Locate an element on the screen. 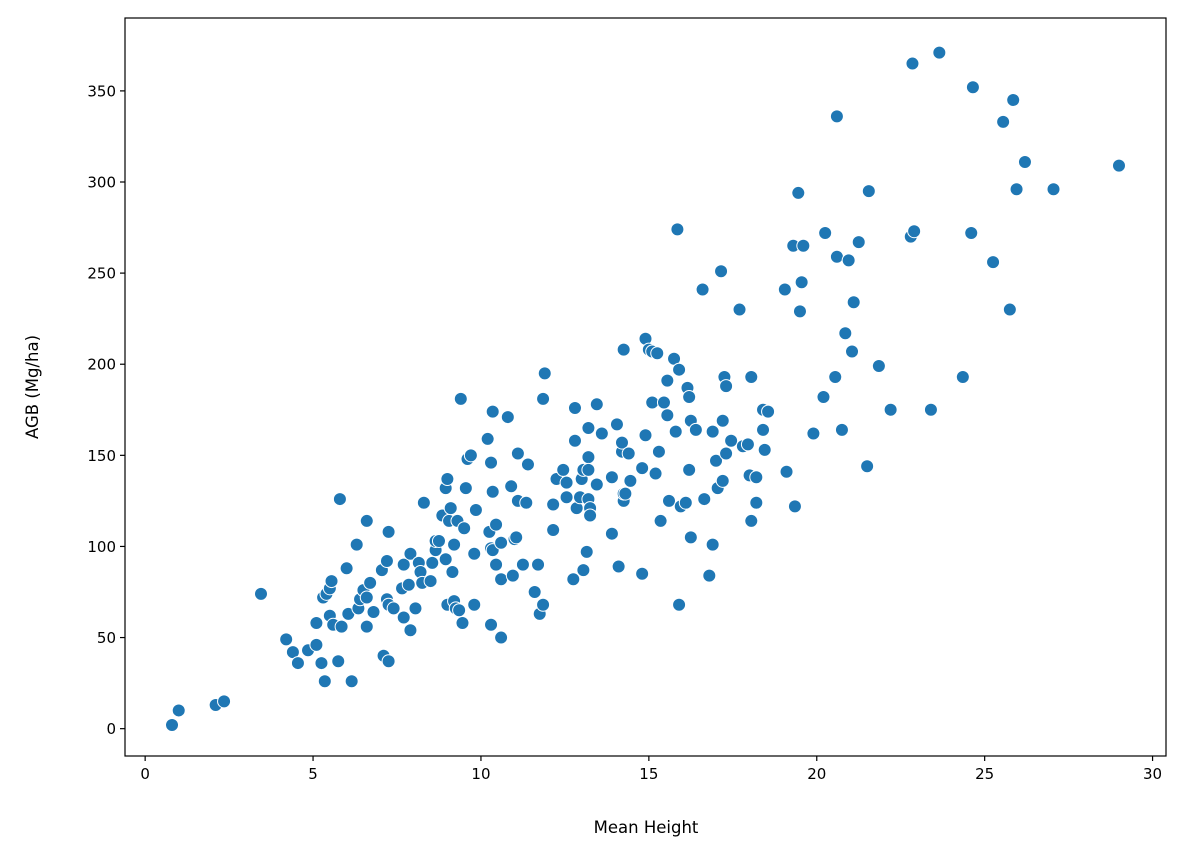  x-axis-label: Mean Height is located at coordinates (646, 827).